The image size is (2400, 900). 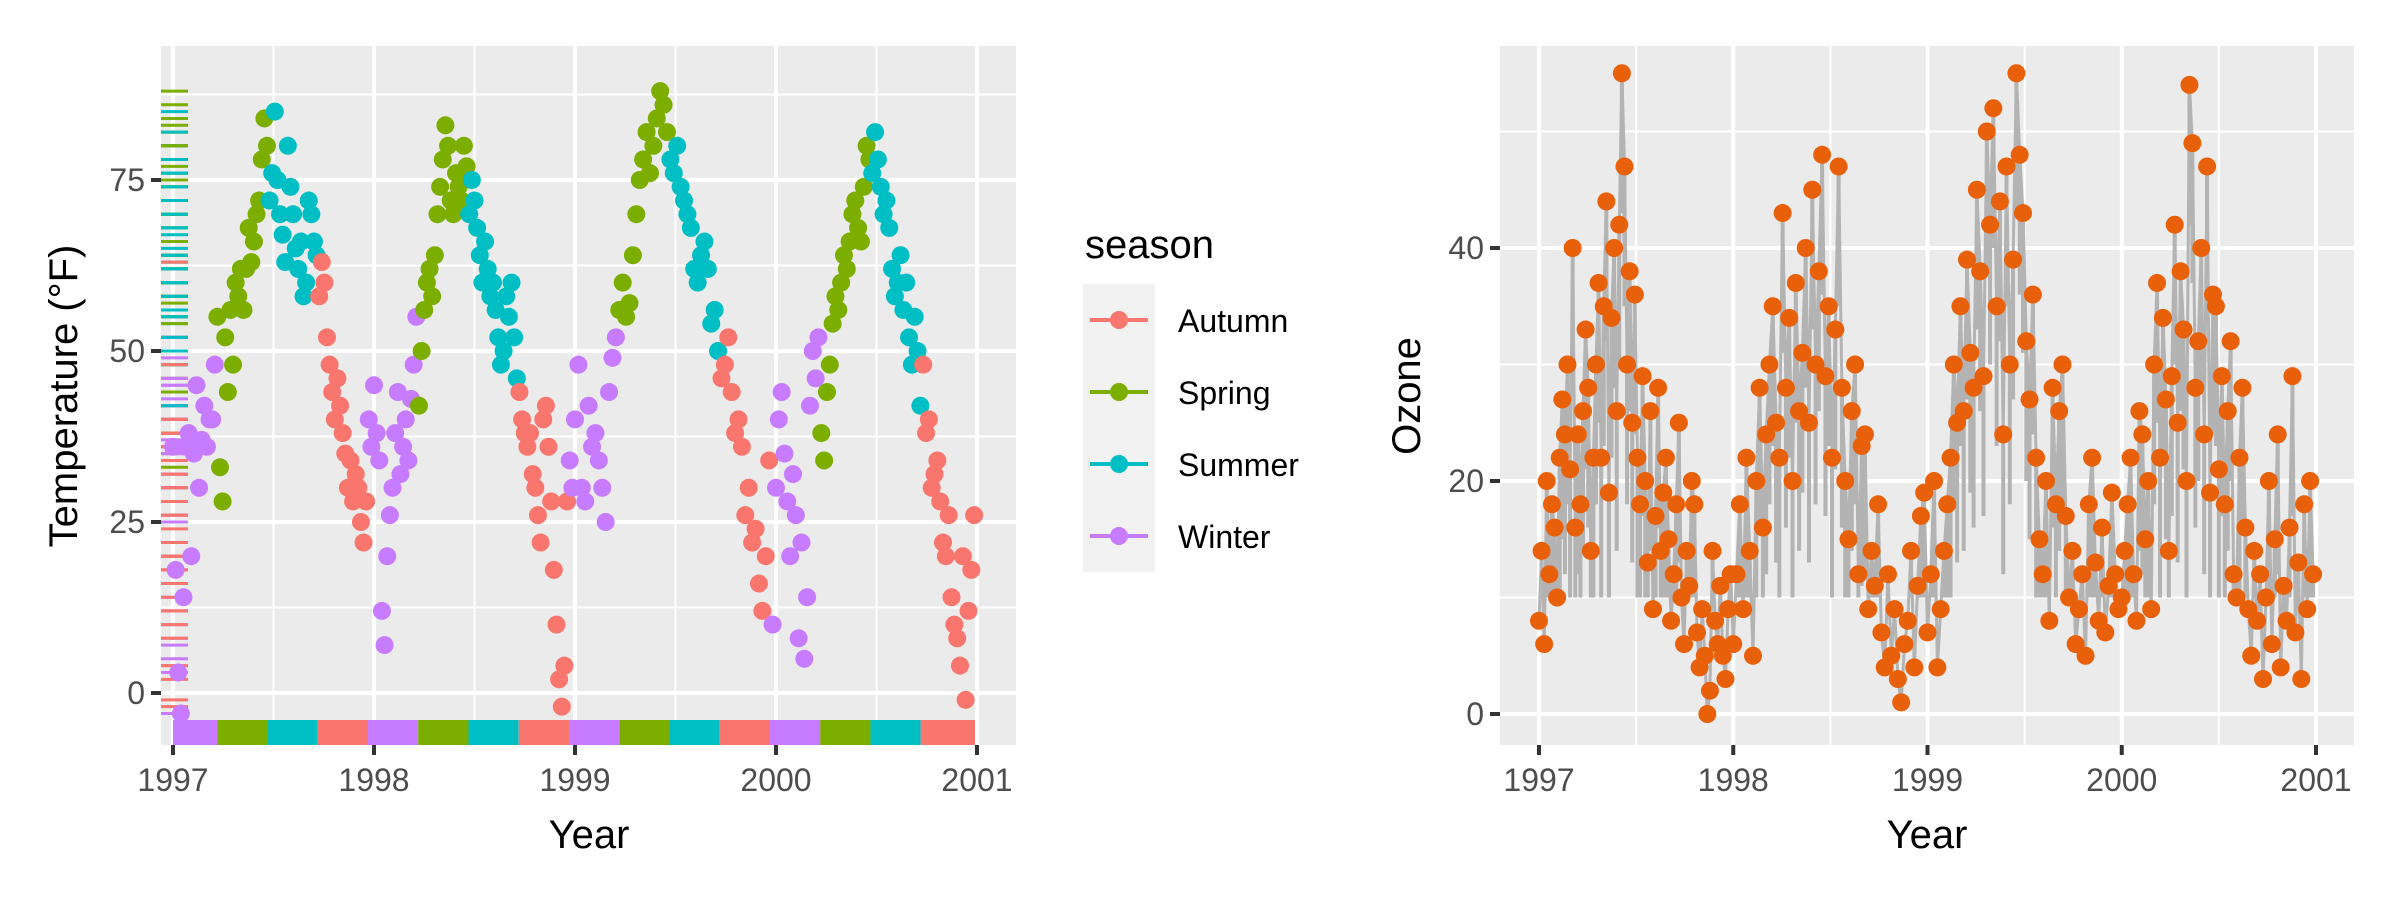 I want to click on y-tick-label: 20, so click(x=1466, y=481).